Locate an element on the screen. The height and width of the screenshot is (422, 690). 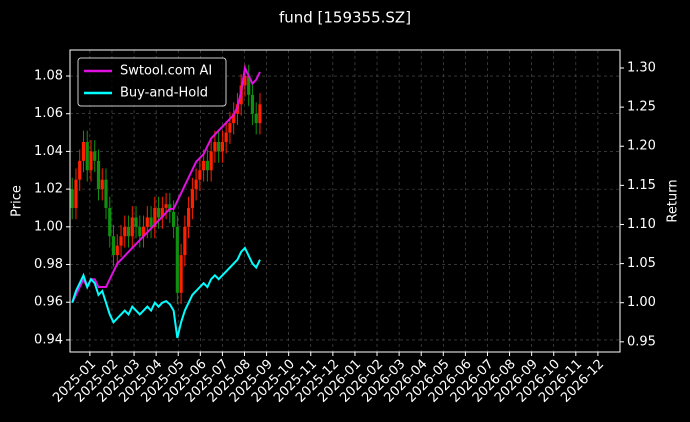
y2-tick-label: 1.30 is located at coordinates (641, 67).